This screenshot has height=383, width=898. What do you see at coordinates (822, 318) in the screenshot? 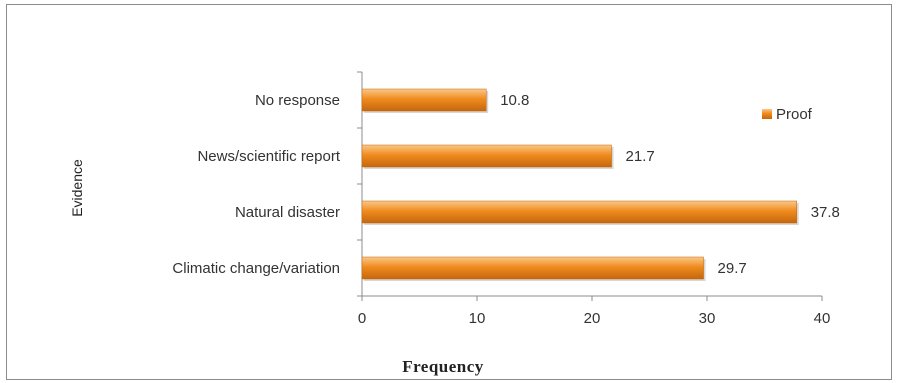
I see `x-tick-label: 40` at bounding box center [822, 318].